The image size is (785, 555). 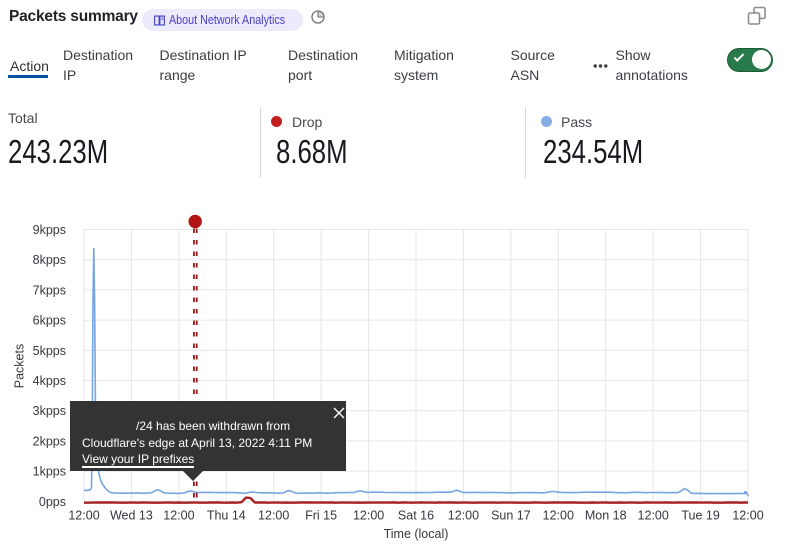 I want to click on svg-text: 4kpps, so click(x=49, y=381).